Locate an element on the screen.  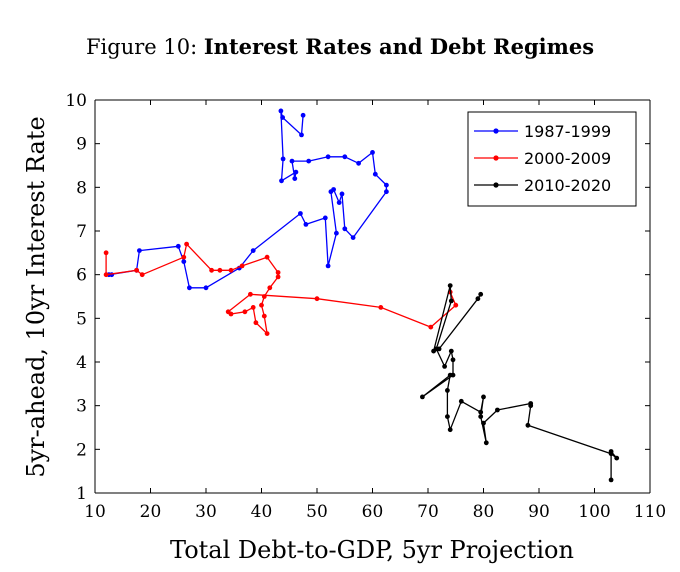
y-tick-label: 1 is located at coordinates (81, 494).